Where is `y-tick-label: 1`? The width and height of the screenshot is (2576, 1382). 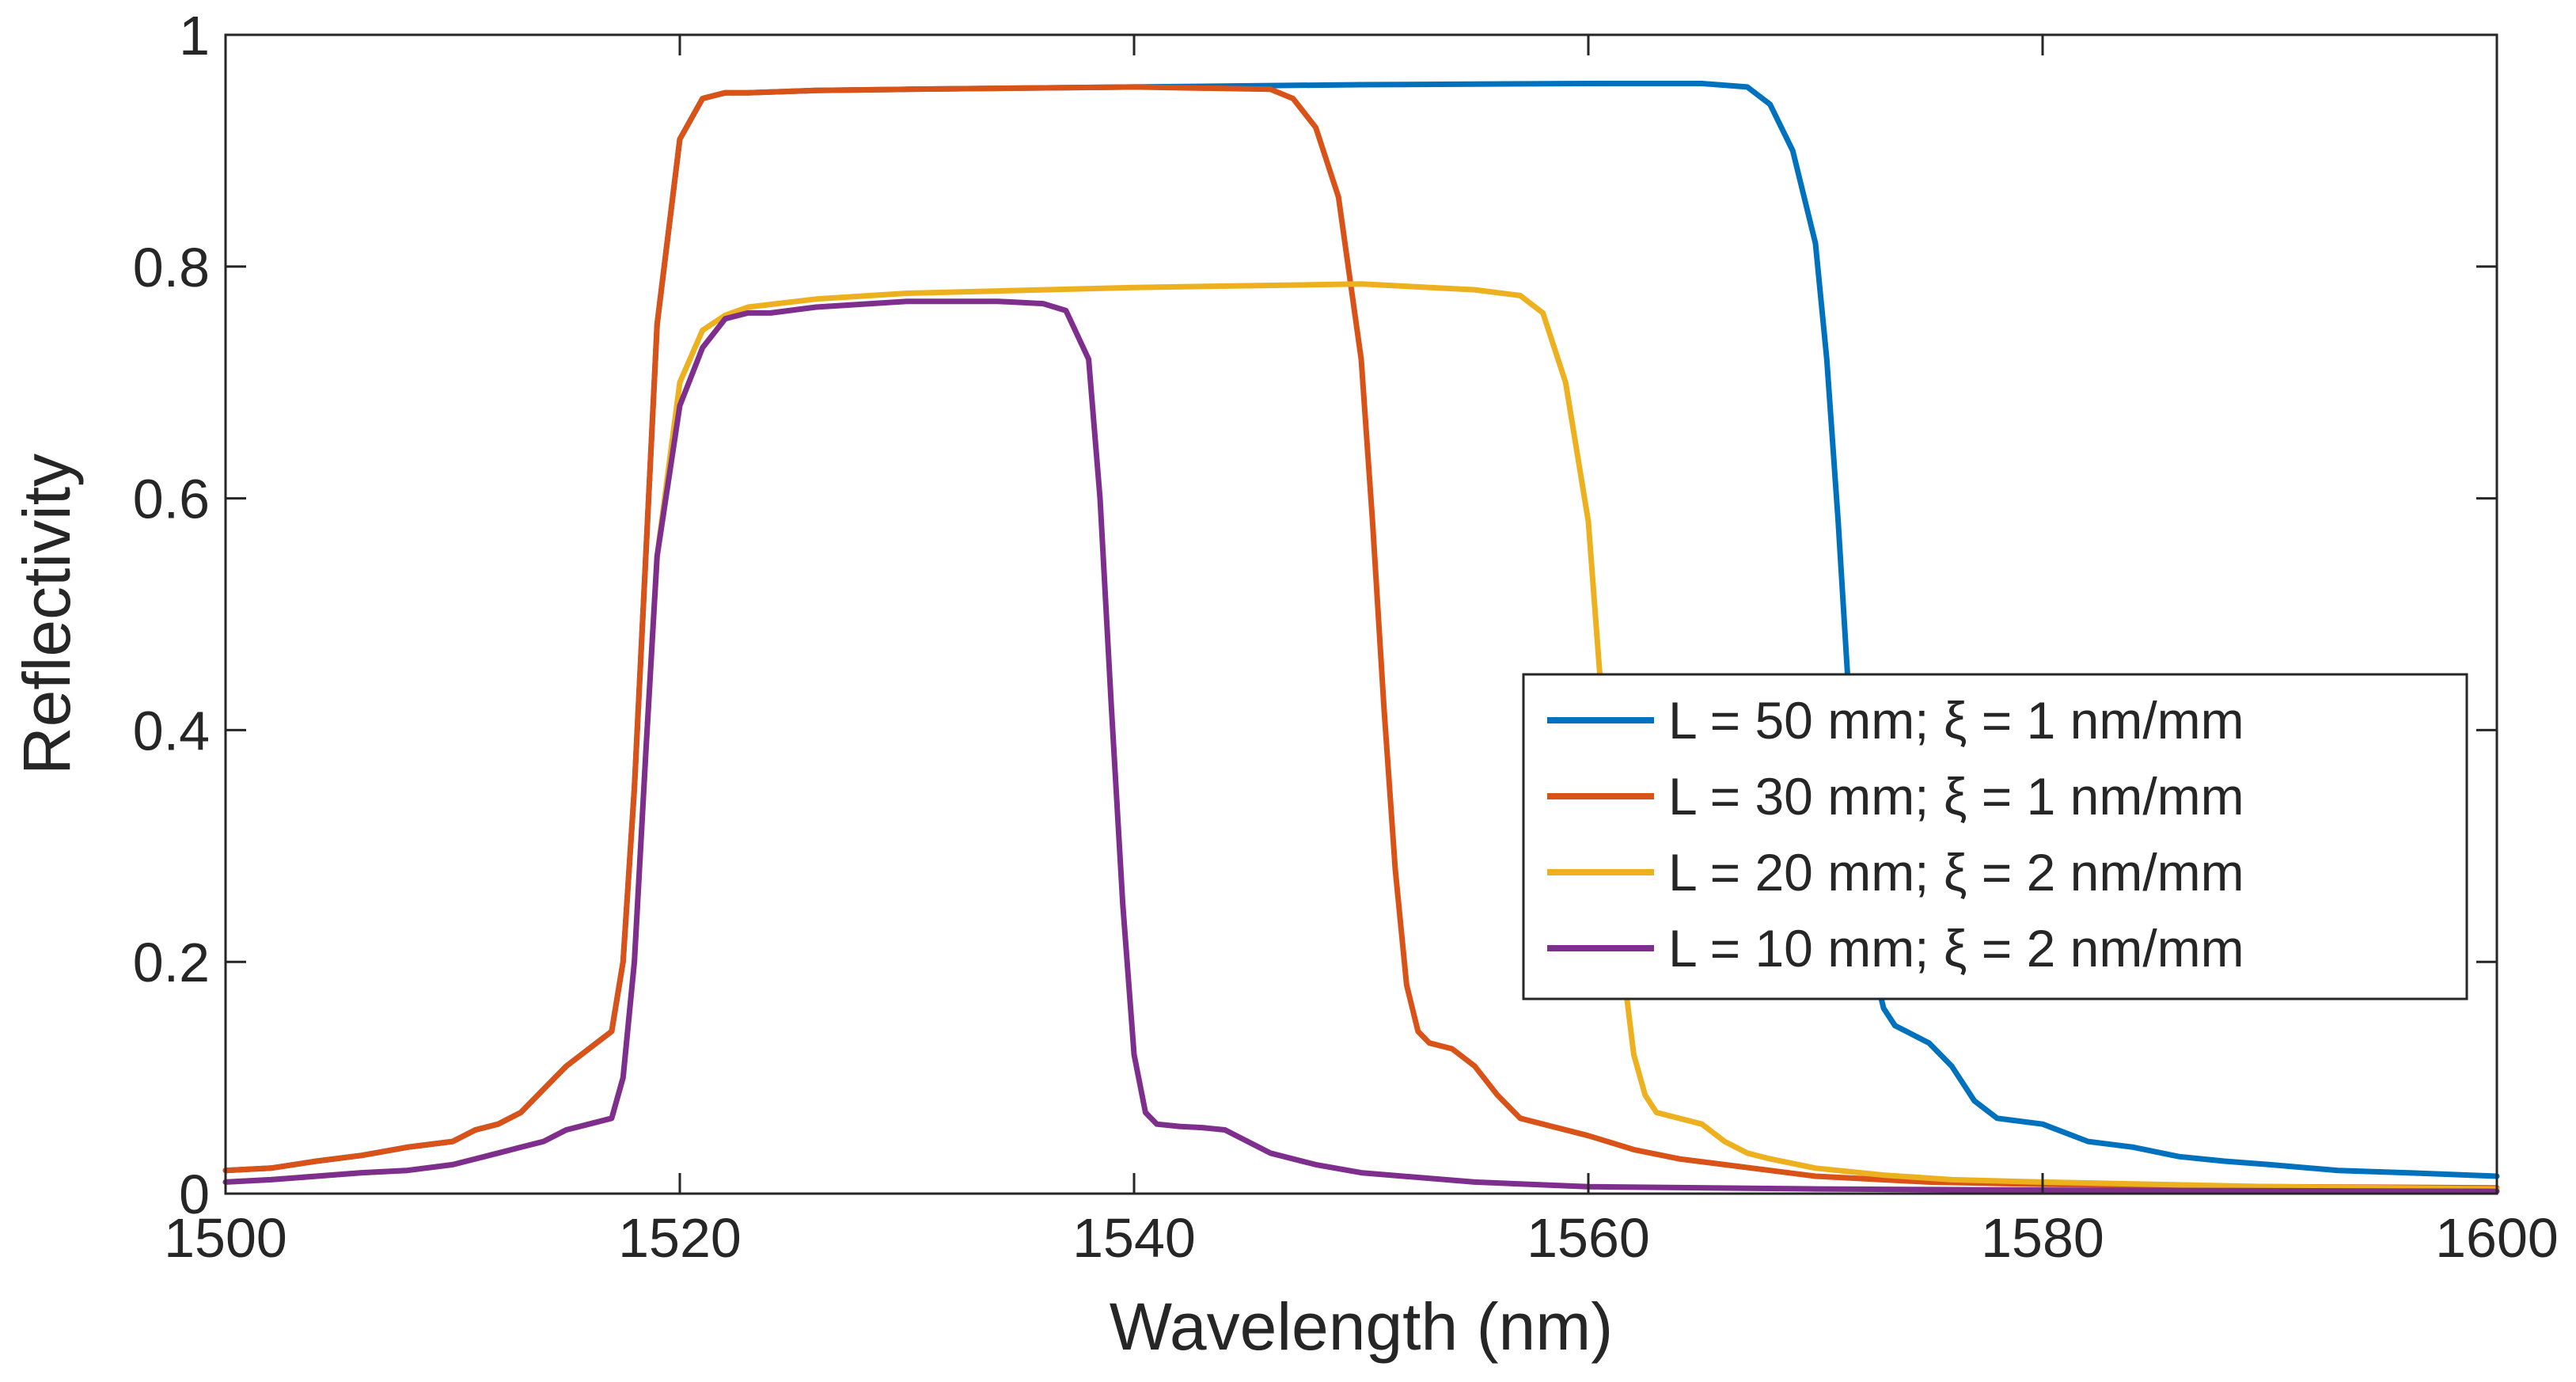
y-tick-label: 1 is located at coordinates (194, 35).